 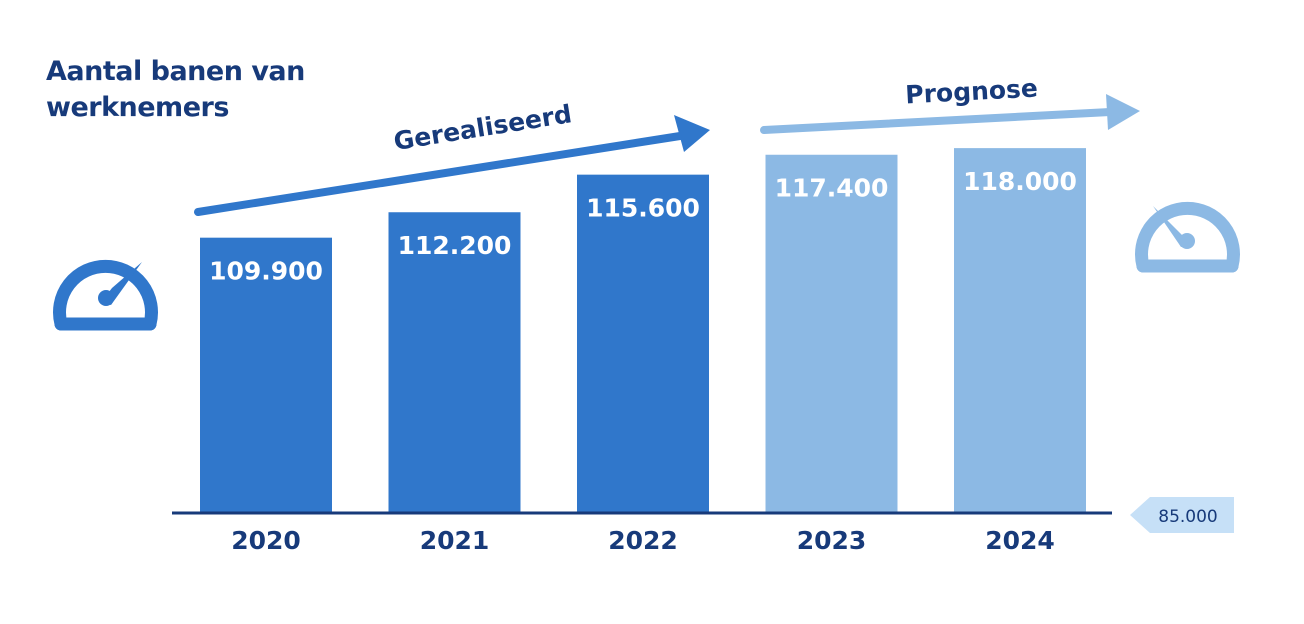 I want to click on x-tick-label-2023: 2023, so click(x=832, y=540).